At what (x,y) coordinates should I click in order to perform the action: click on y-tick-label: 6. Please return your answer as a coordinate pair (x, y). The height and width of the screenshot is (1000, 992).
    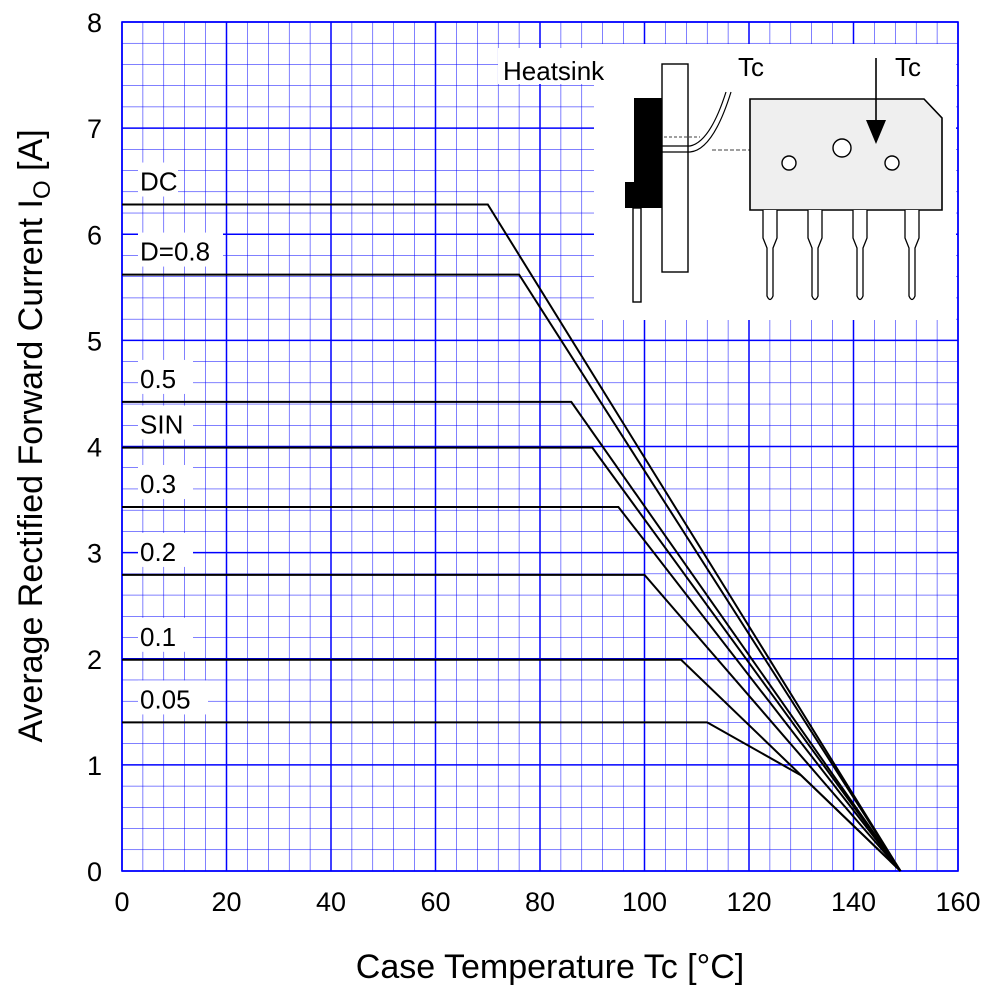
    Looking at the image, I should click on (94, 235).